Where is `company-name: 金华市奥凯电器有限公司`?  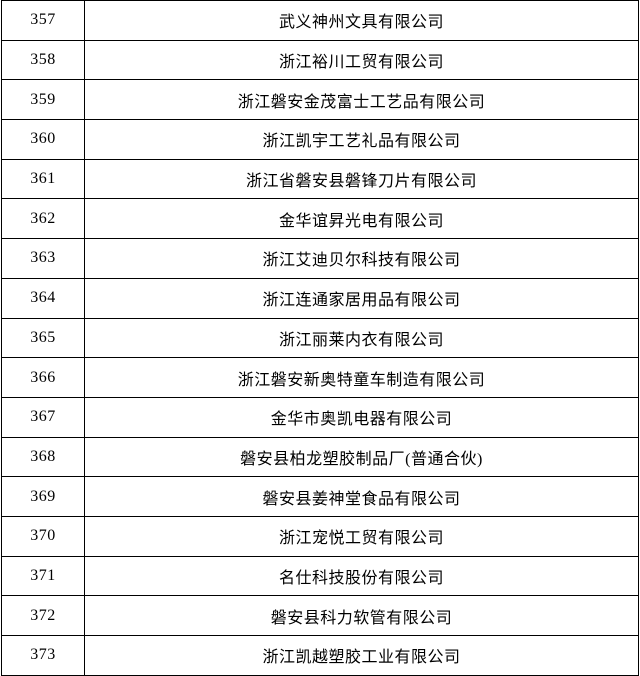 company-name: 金华市奥凯电器有限公司 is located at coordinates (361, 417).